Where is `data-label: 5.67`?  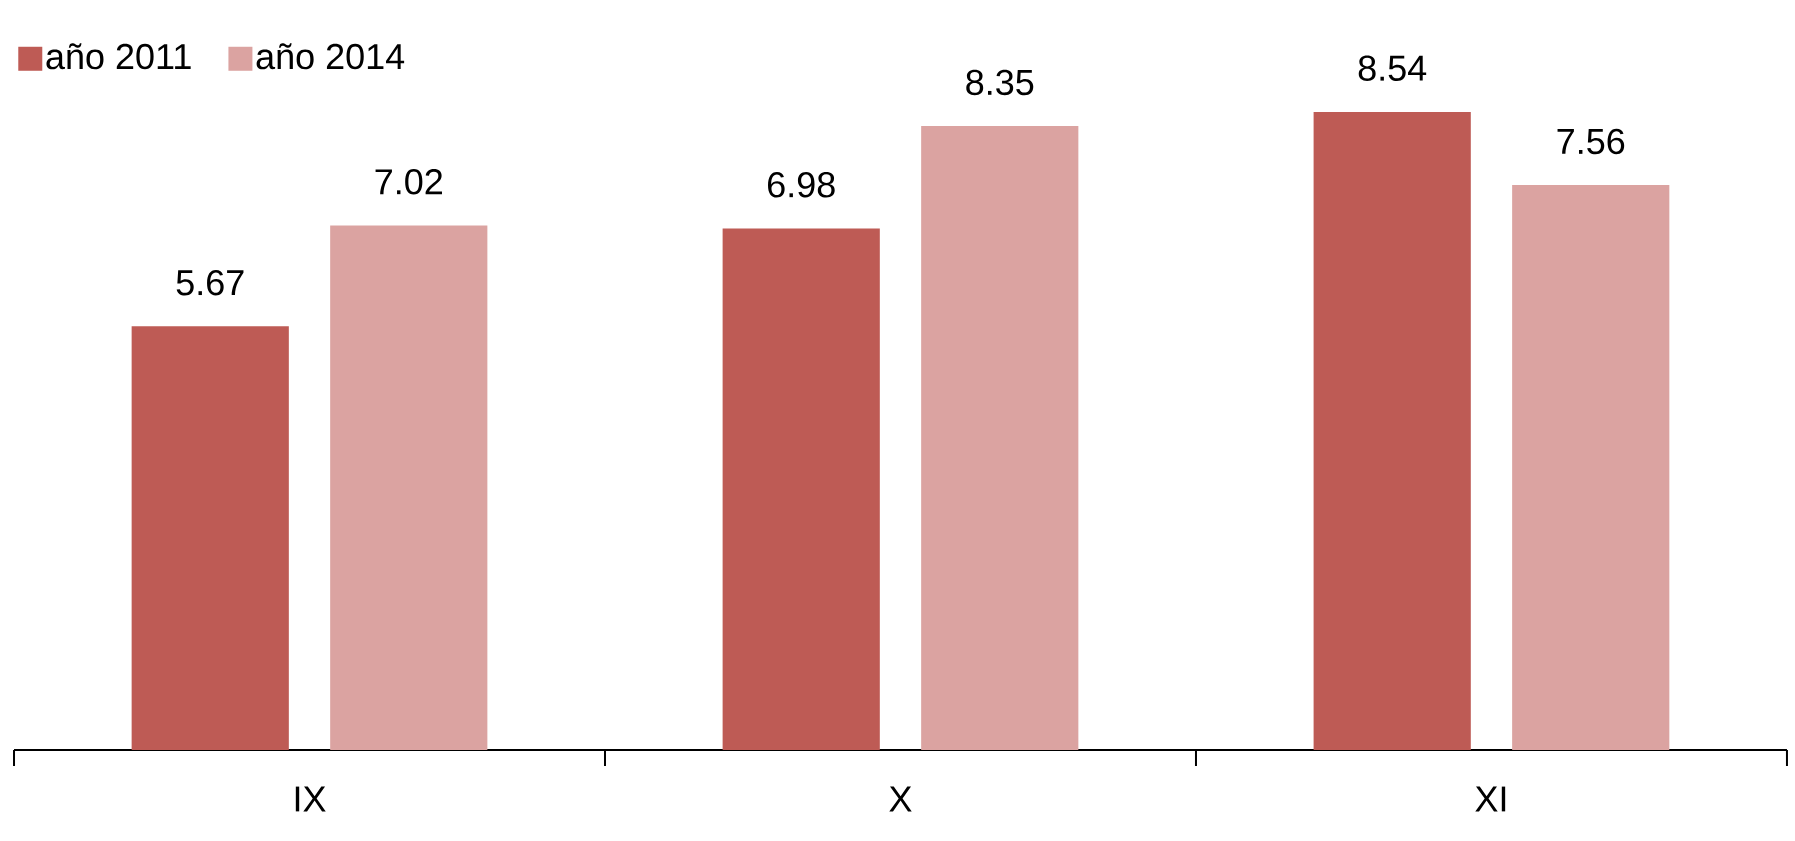 data-label: 5.67 is located at coordinates (210, 282).